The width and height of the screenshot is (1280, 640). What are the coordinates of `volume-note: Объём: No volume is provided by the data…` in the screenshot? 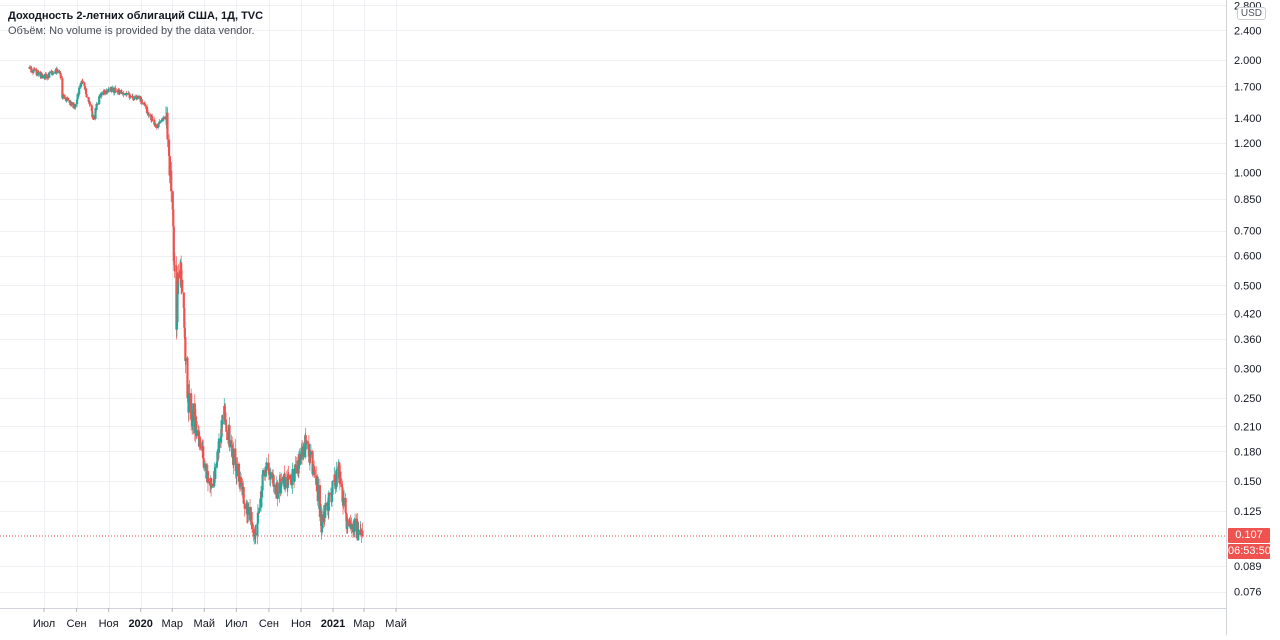 It's located at (131, 31).